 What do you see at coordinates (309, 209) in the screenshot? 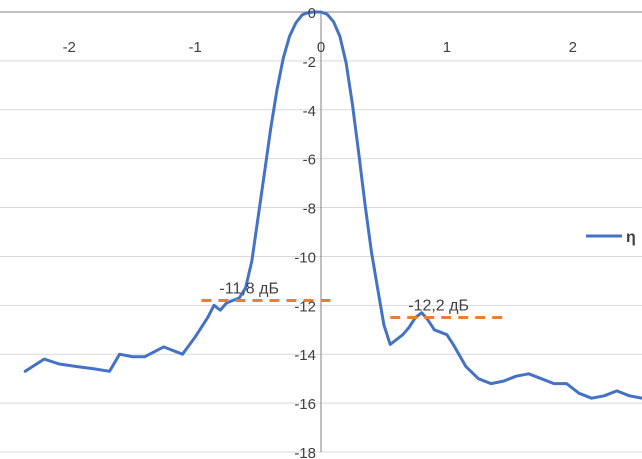
I see `y-tick-label-4: -8` at bounding box center [309, 209].